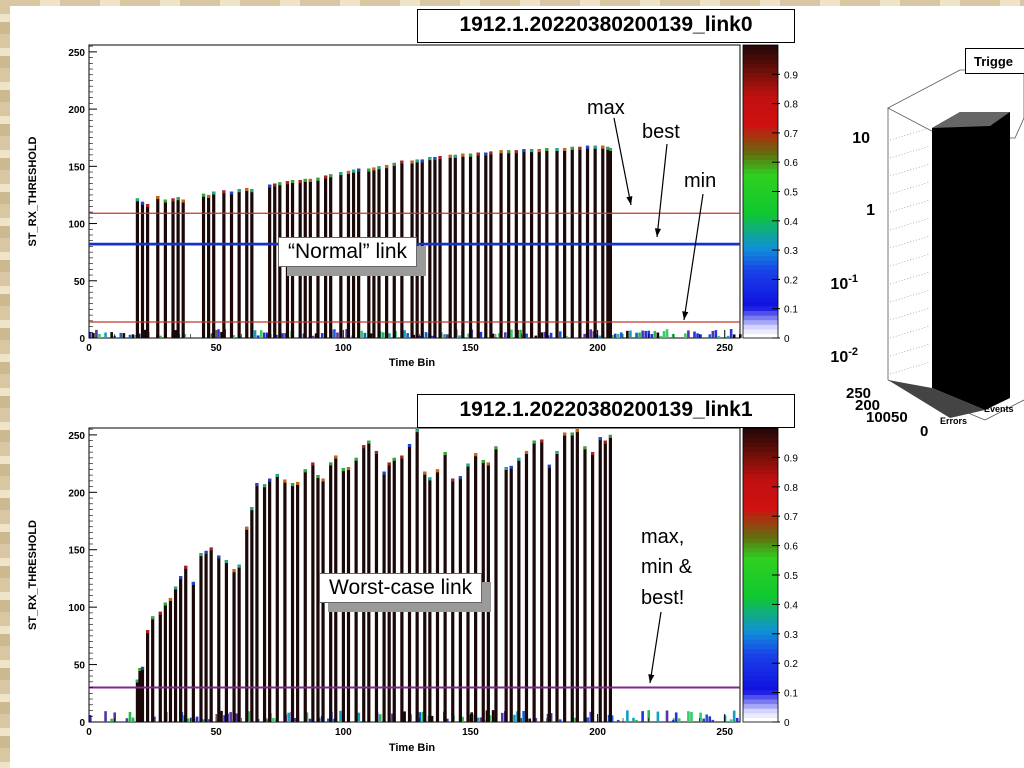 The height and width of the screenshot is (768, 1024). Describe the element at coordinates (33, 575) in the screenshot. I see `y-axis-label: ST_RX_THRESHOLD` at that location.